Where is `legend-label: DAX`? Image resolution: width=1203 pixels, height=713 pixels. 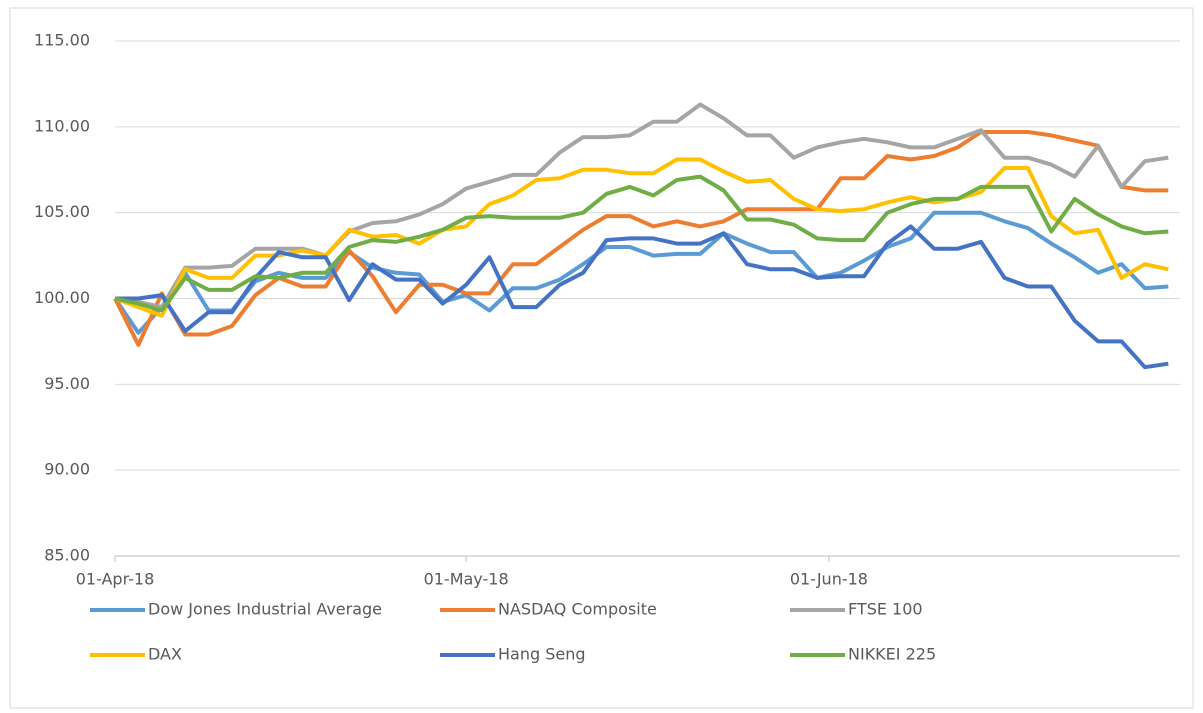 legend-label: DAX is located at coordinates (165, 654).